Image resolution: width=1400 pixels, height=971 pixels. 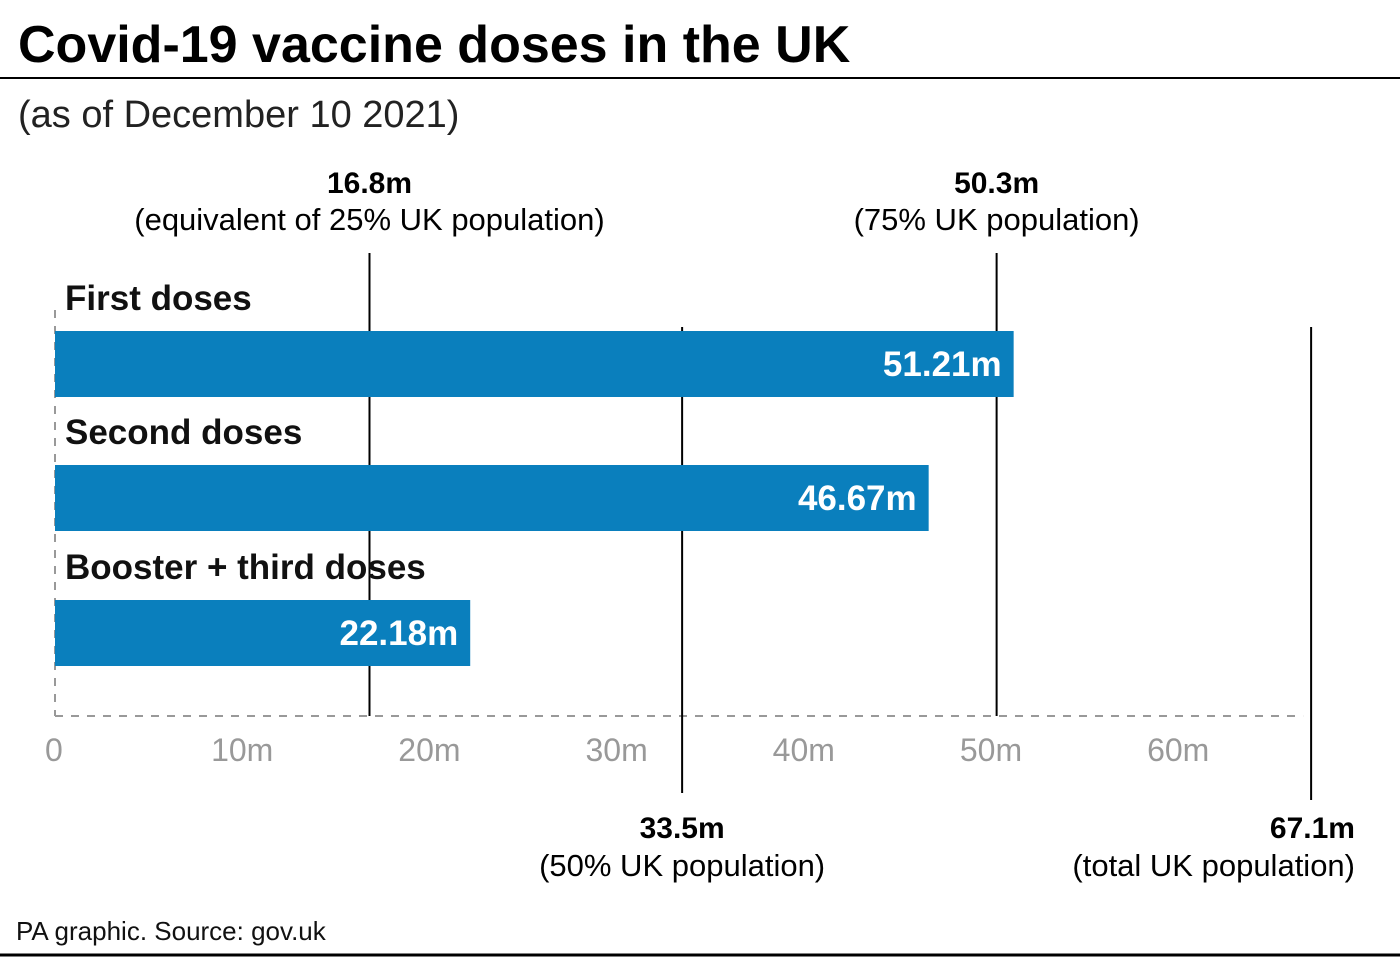 I want to click on x-tick-label: 30m, so click(x=616, y=750).